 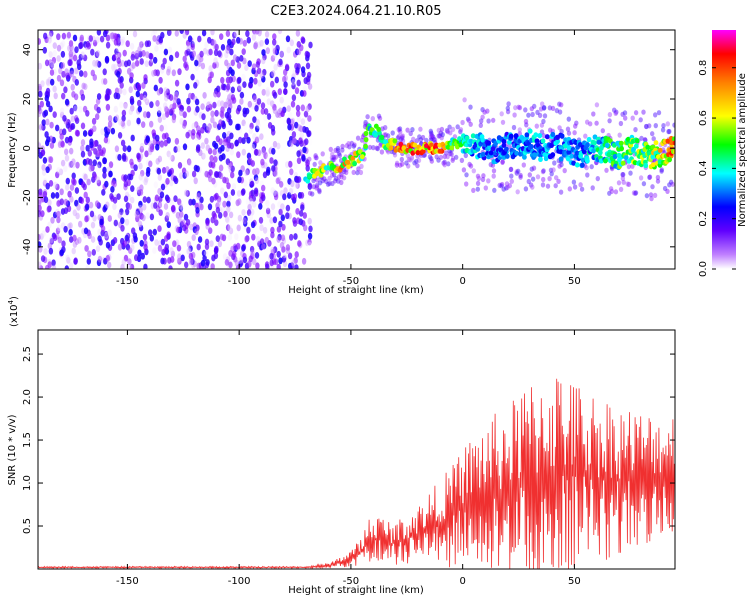 I want to click on y-tick-label: 0, so click(x=27, y=148).